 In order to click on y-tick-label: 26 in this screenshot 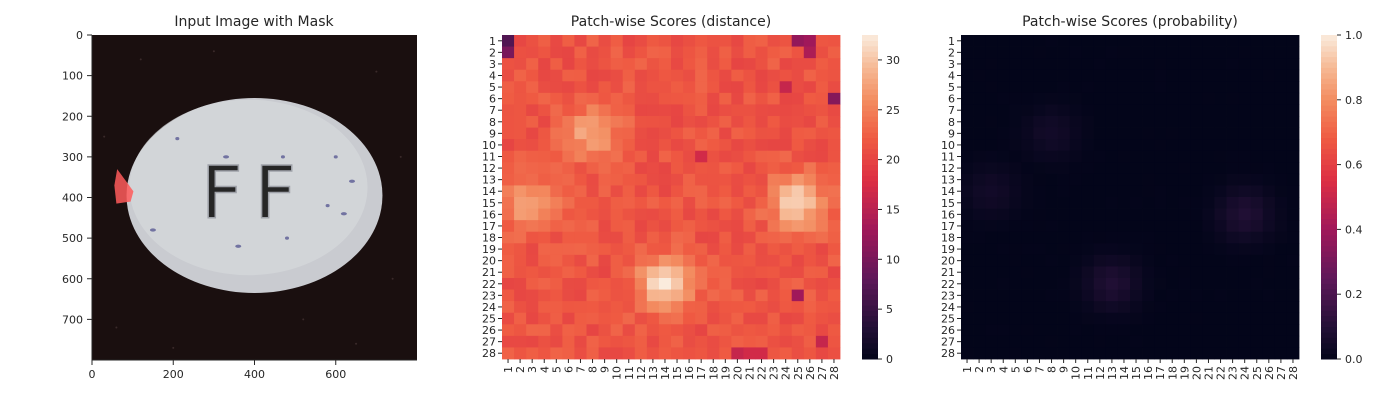, I will do `click(489, 330)`.